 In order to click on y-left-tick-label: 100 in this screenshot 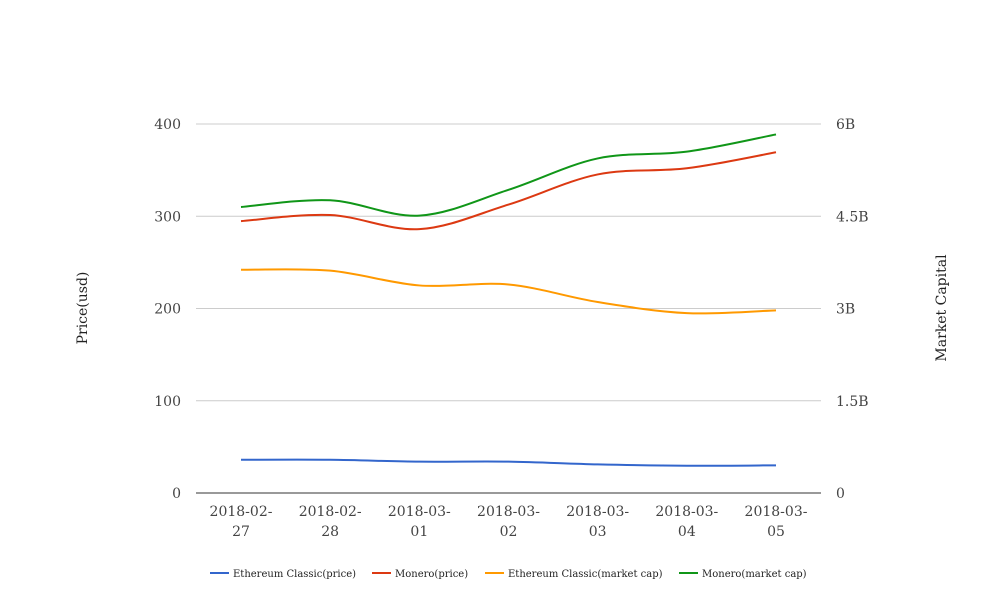, I will do `click(167, 402)`.